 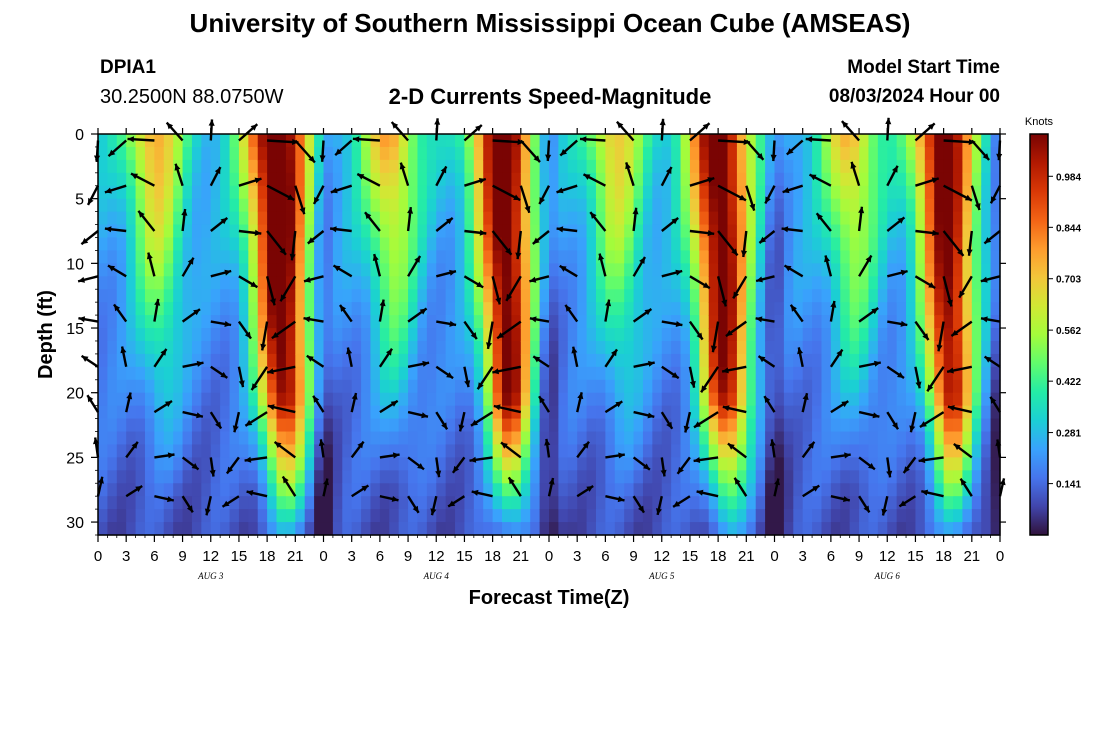 I want to click on x-tick-label: 3, so click(x=803, y=556).